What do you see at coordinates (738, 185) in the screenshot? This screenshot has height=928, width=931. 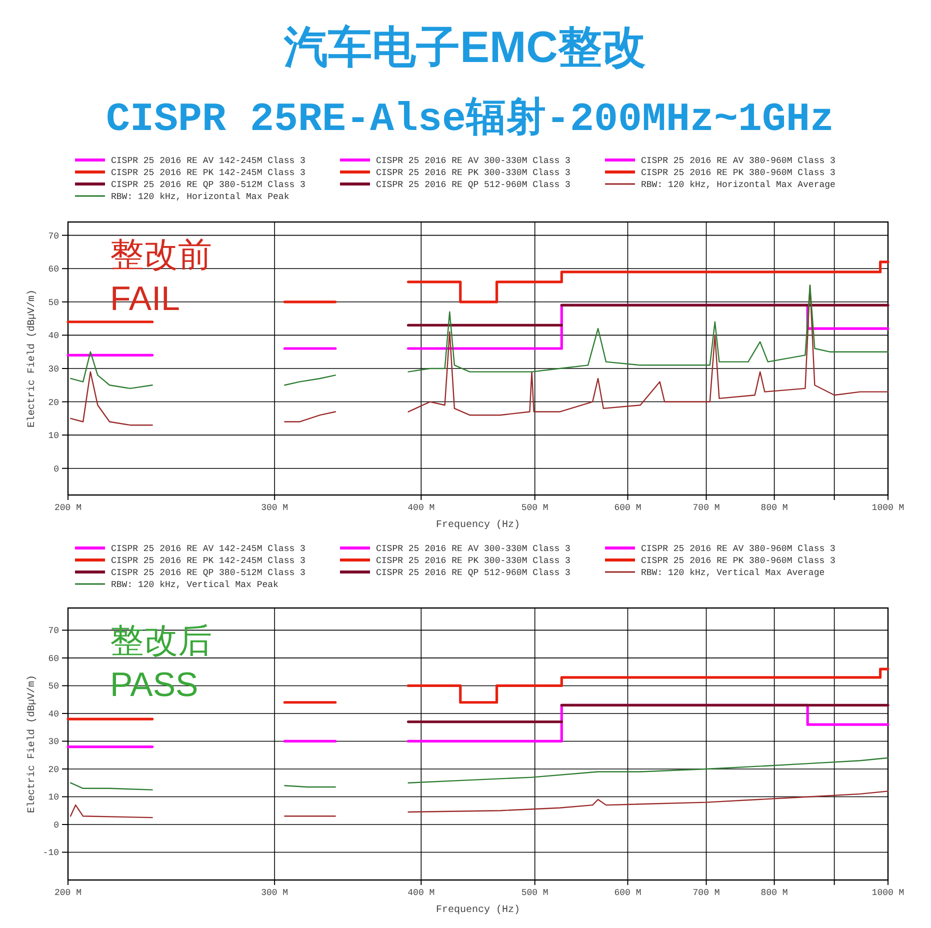 I see `legend-label: RBW: 120 kHz, Horizontal Max Average` at bounding box center [738, 185].